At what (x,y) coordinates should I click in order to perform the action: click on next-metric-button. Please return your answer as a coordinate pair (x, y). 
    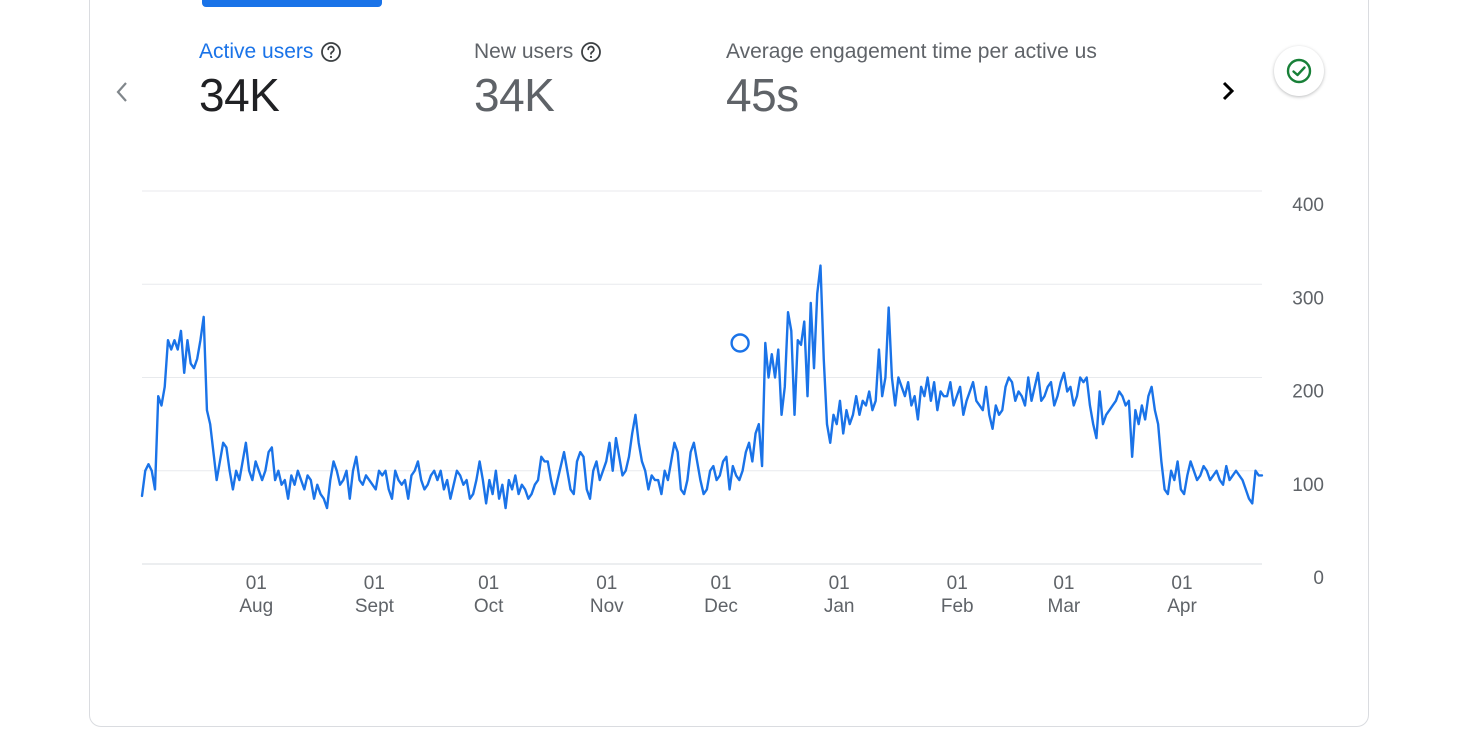
    Looking at the image, I should click on (1228, 91).